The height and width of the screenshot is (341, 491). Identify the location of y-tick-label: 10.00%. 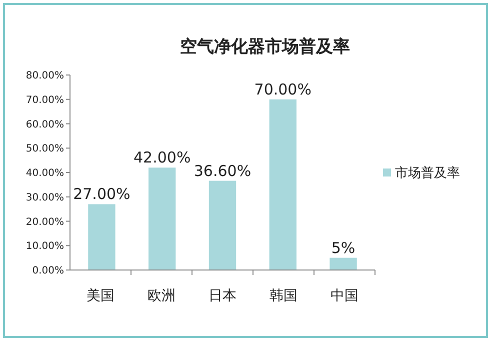
(45, 246).